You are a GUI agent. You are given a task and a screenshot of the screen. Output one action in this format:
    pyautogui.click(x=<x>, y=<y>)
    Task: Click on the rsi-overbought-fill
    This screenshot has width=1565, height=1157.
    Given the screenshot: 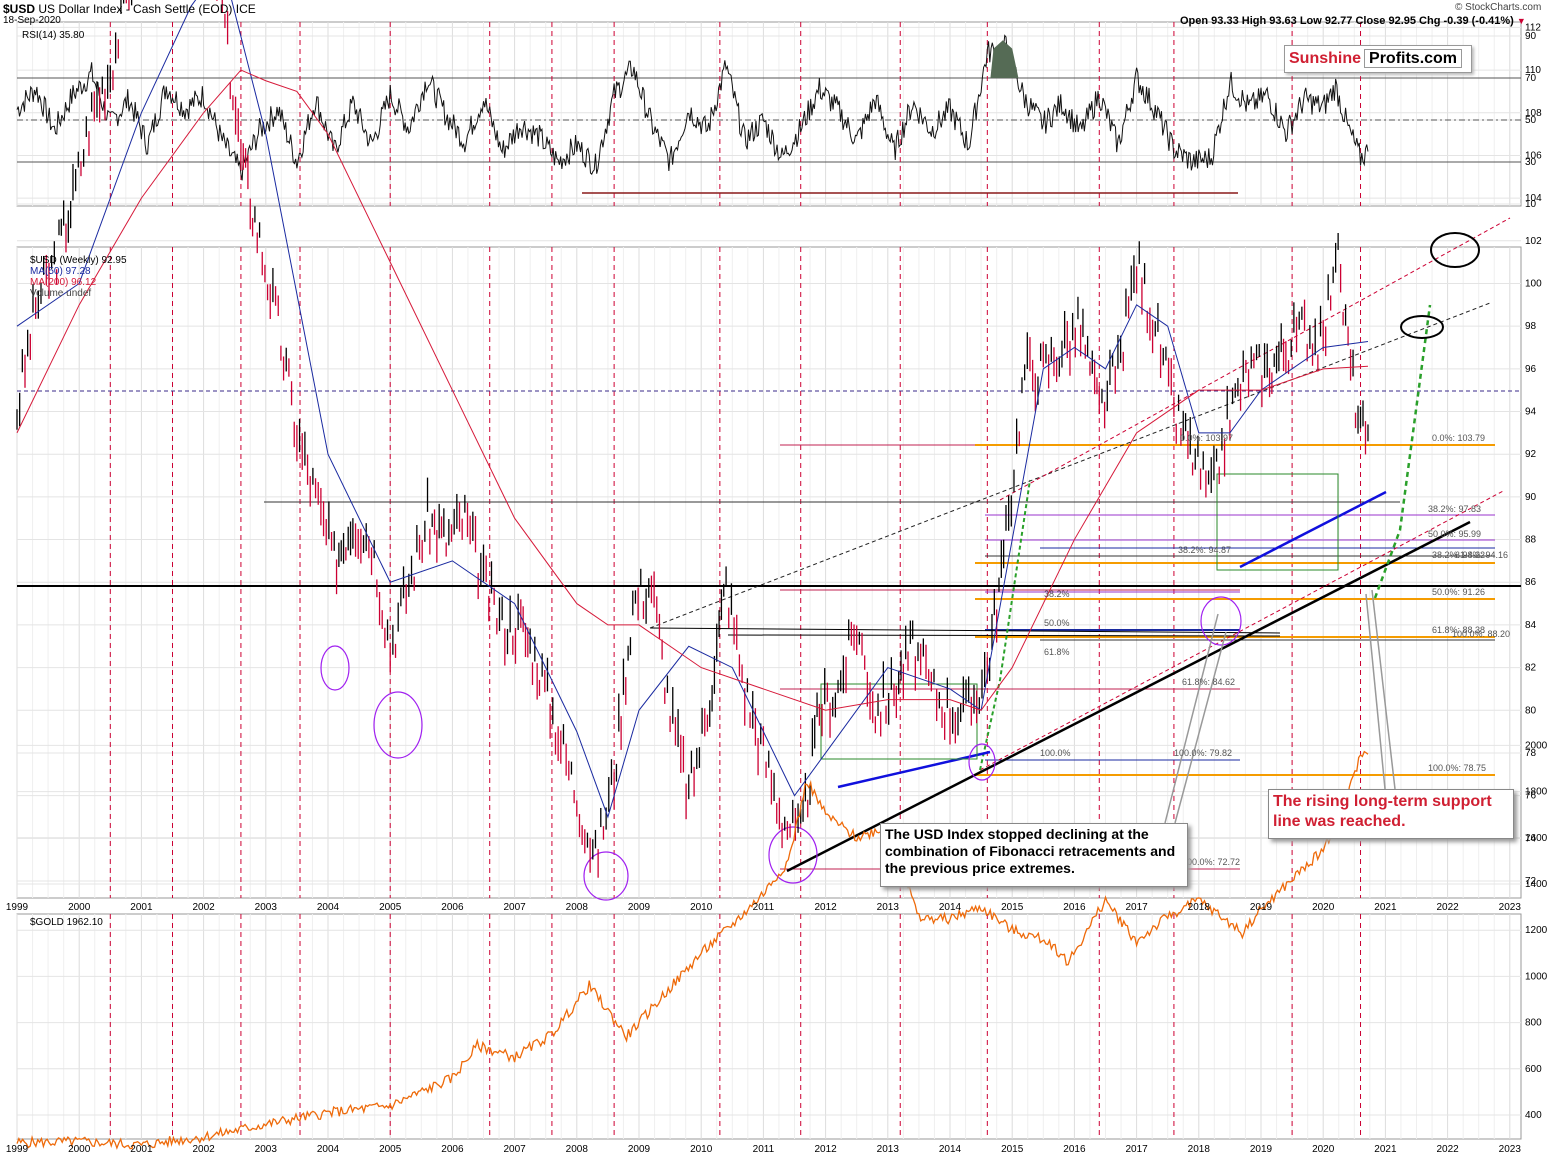 What is the action you would take?
    pyautogui.click(x=1004, y=59)
    